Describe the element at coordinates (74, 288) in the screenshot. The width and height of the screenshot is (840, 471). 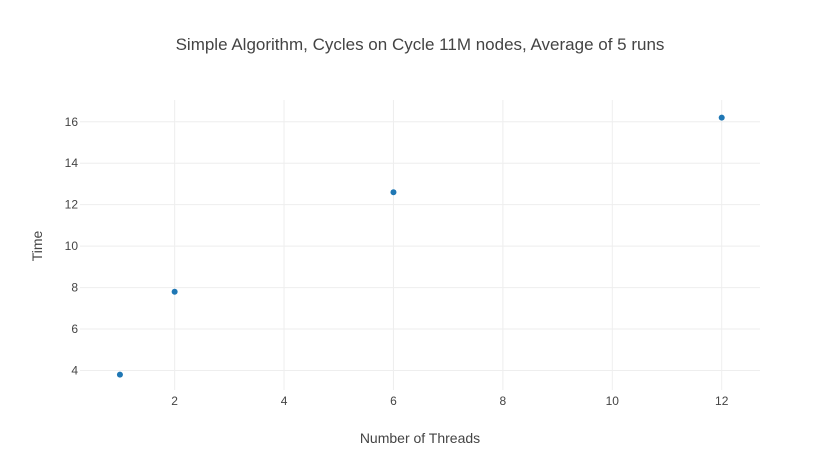
I see `y-tick-label: 8` at that location.